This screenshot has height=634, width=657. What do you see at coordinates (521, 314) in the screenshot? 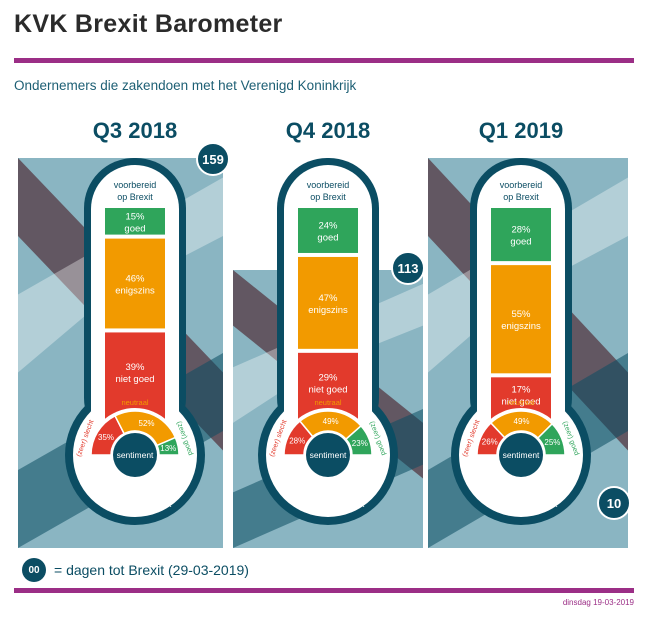
I see `bar-value-label: 55%` at bounding box center [521, 314].